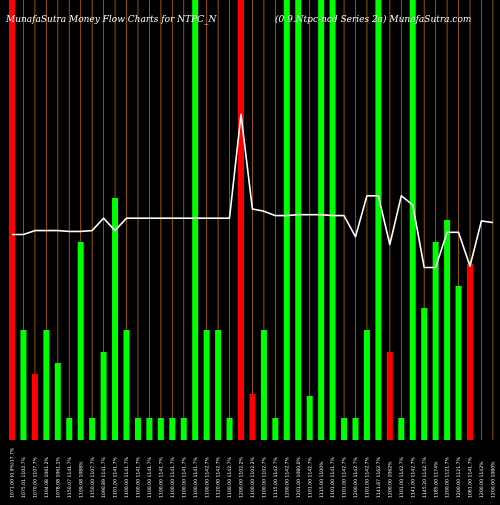  What do you see at coordinates (373, 19) in the screenshot?
I see `chart-title-right: (0.9.Ntpc-ncd Series 2a) MunafaSutra.com` at bounding box center [373, 19].